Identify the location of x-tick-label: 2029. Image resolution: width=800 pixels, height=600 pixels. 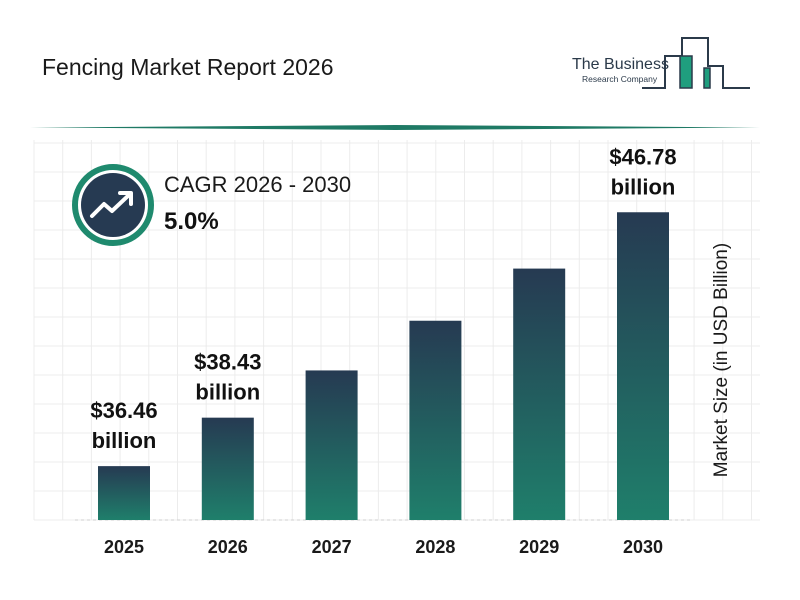
(539, 547).